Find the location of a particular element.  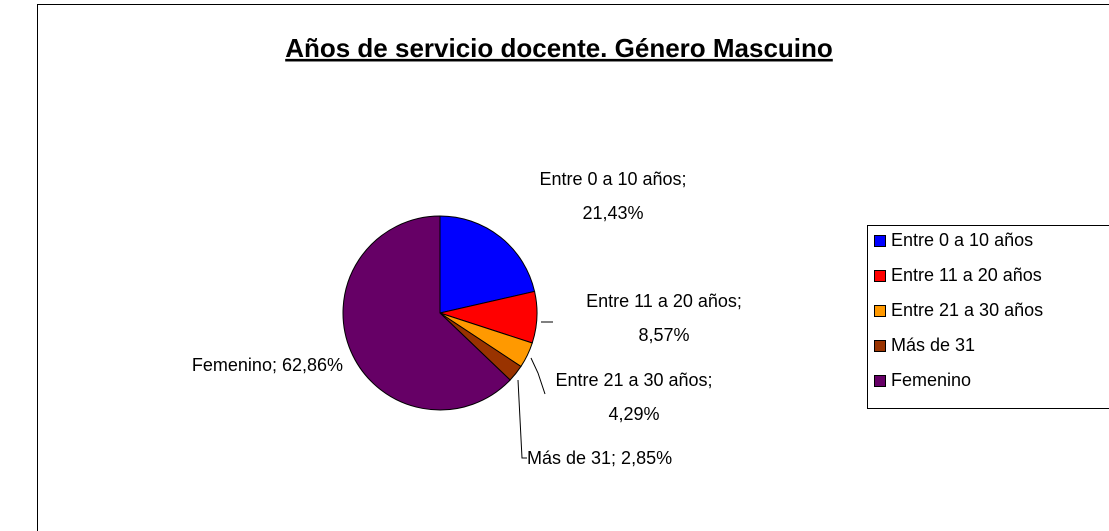

leader-lines is located at coordinates (535, 390).